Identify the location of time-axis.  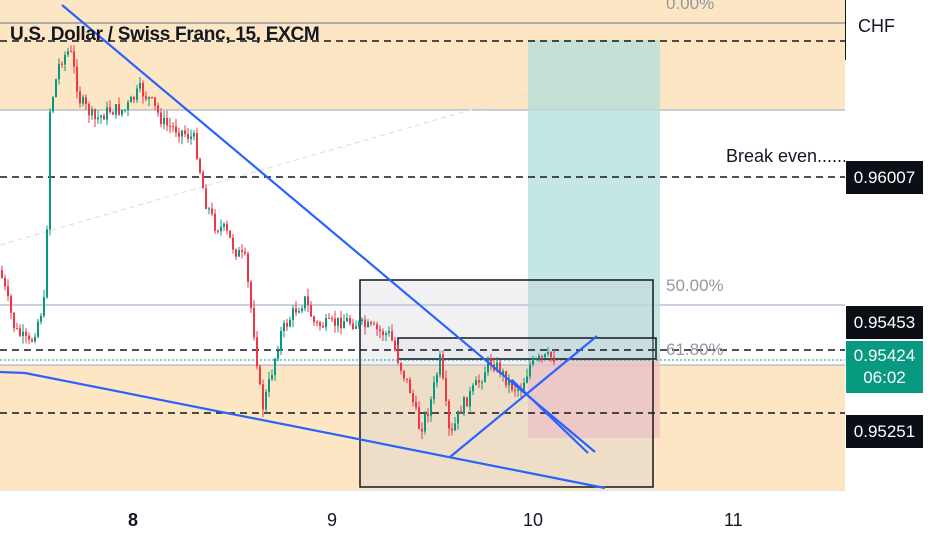
(422, 520).